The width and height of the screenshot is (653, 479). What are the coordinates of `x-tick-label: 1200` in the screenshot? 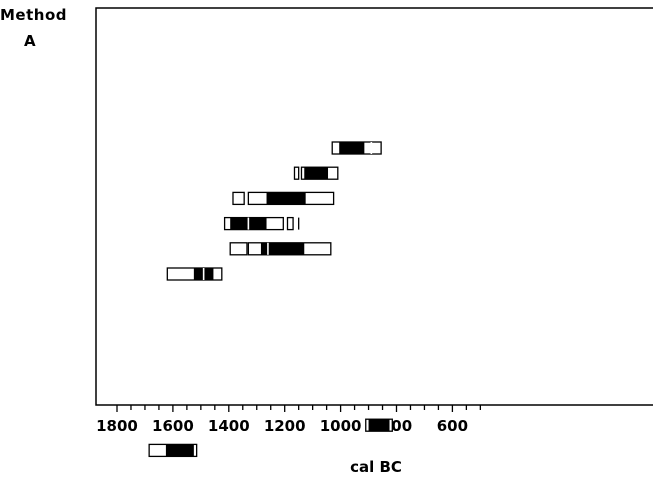 It's located at (285, 426).